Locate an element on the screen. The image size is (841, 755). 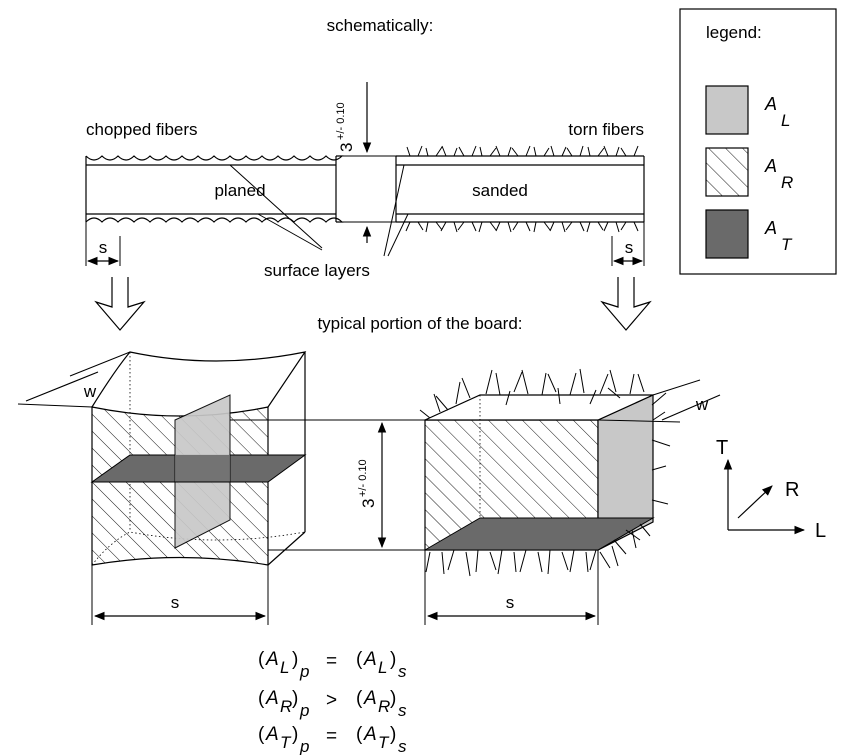
right-hollow-arrow is located at coordinates (626, 304).